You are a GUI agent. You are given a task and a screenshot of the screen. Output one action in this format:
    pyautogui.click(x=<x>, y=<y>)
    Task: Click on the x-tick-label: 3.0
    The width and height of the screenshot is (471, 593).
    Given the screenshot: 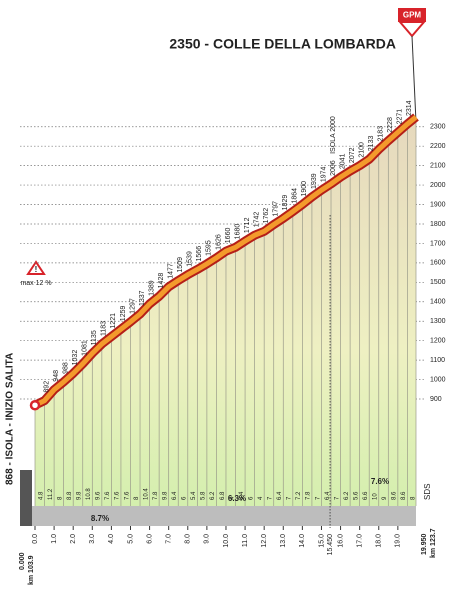 What is the action you would take?
    pyautogui.click(x=92, y=539)
    